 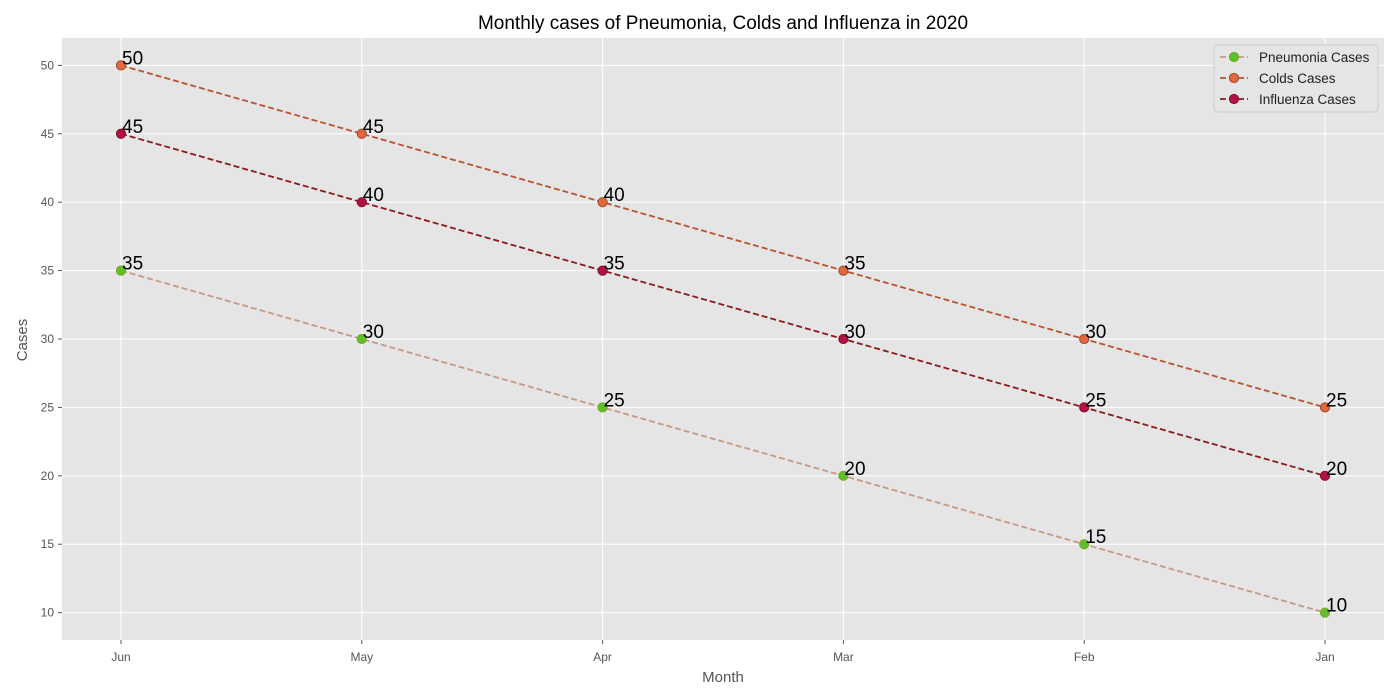 What do you see at coordinates (120, 657) in the screenshot?
I see `x-tick-label: Jun` at bounding box center [120, 657].